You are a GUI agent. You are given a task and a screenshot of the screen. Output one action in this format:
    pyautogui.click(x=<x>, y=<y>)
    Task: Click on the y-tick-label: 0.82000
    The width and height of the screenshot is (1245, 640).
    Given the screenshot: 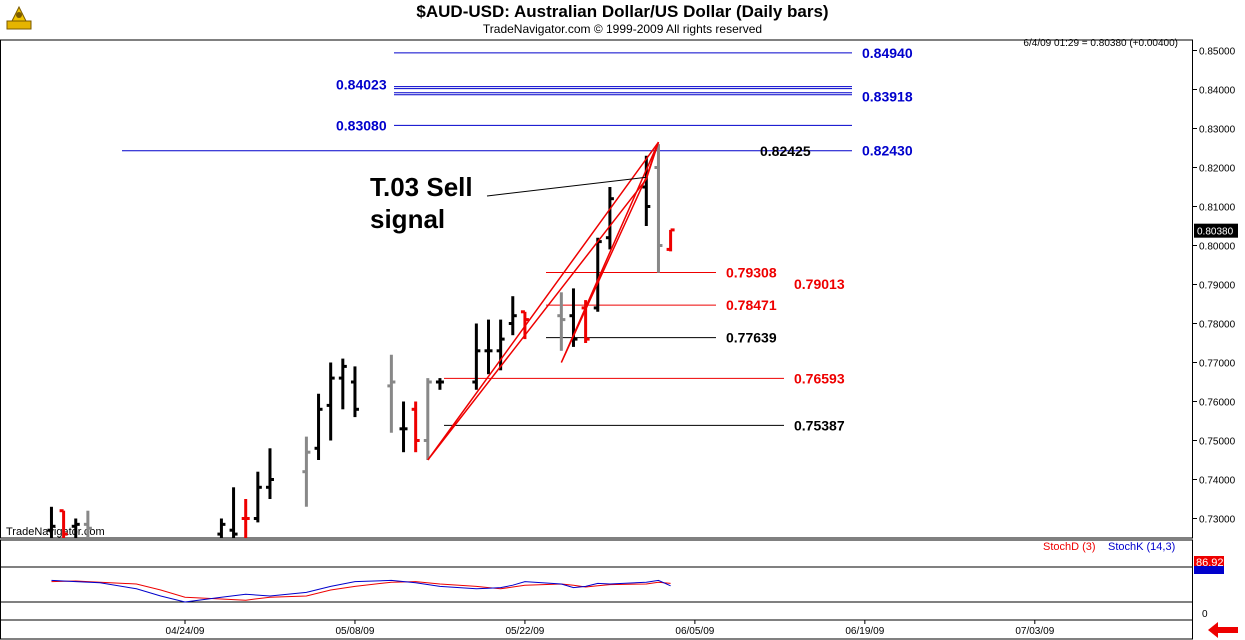 What is the action you would take?
    pyautogui.click(x=1217, y=169)
    